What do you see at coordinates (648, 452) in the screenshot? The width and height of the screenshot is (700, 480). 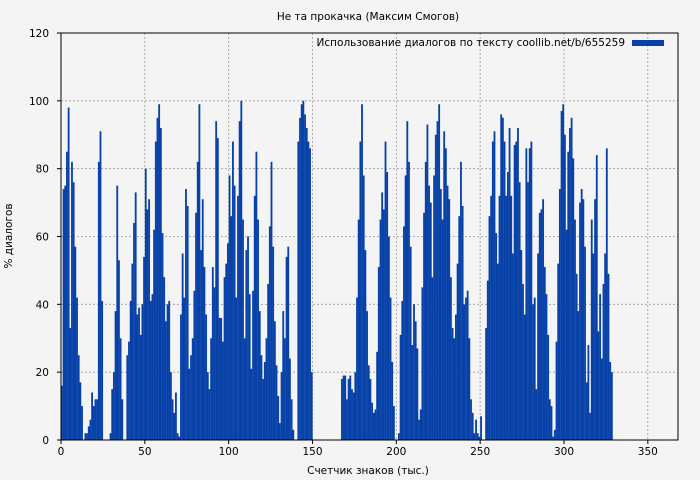 I see `x-tick-label: 350` at bounding box center [648, 452].